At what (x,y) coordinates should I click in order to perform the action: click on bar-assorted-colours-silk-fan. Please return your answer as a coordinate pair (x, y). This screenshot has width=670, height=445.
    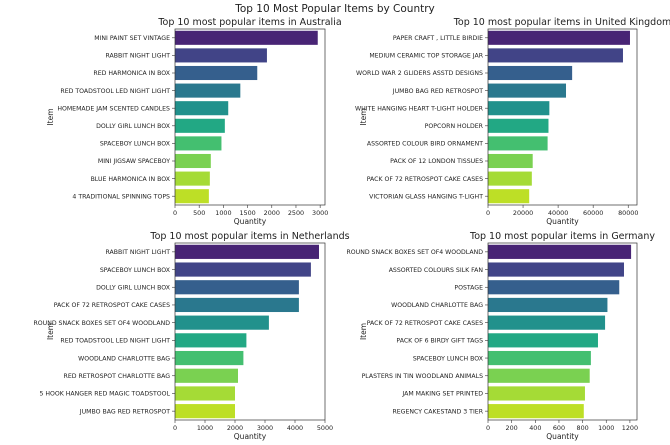
    Looking at the image, I should click on (556, 269).